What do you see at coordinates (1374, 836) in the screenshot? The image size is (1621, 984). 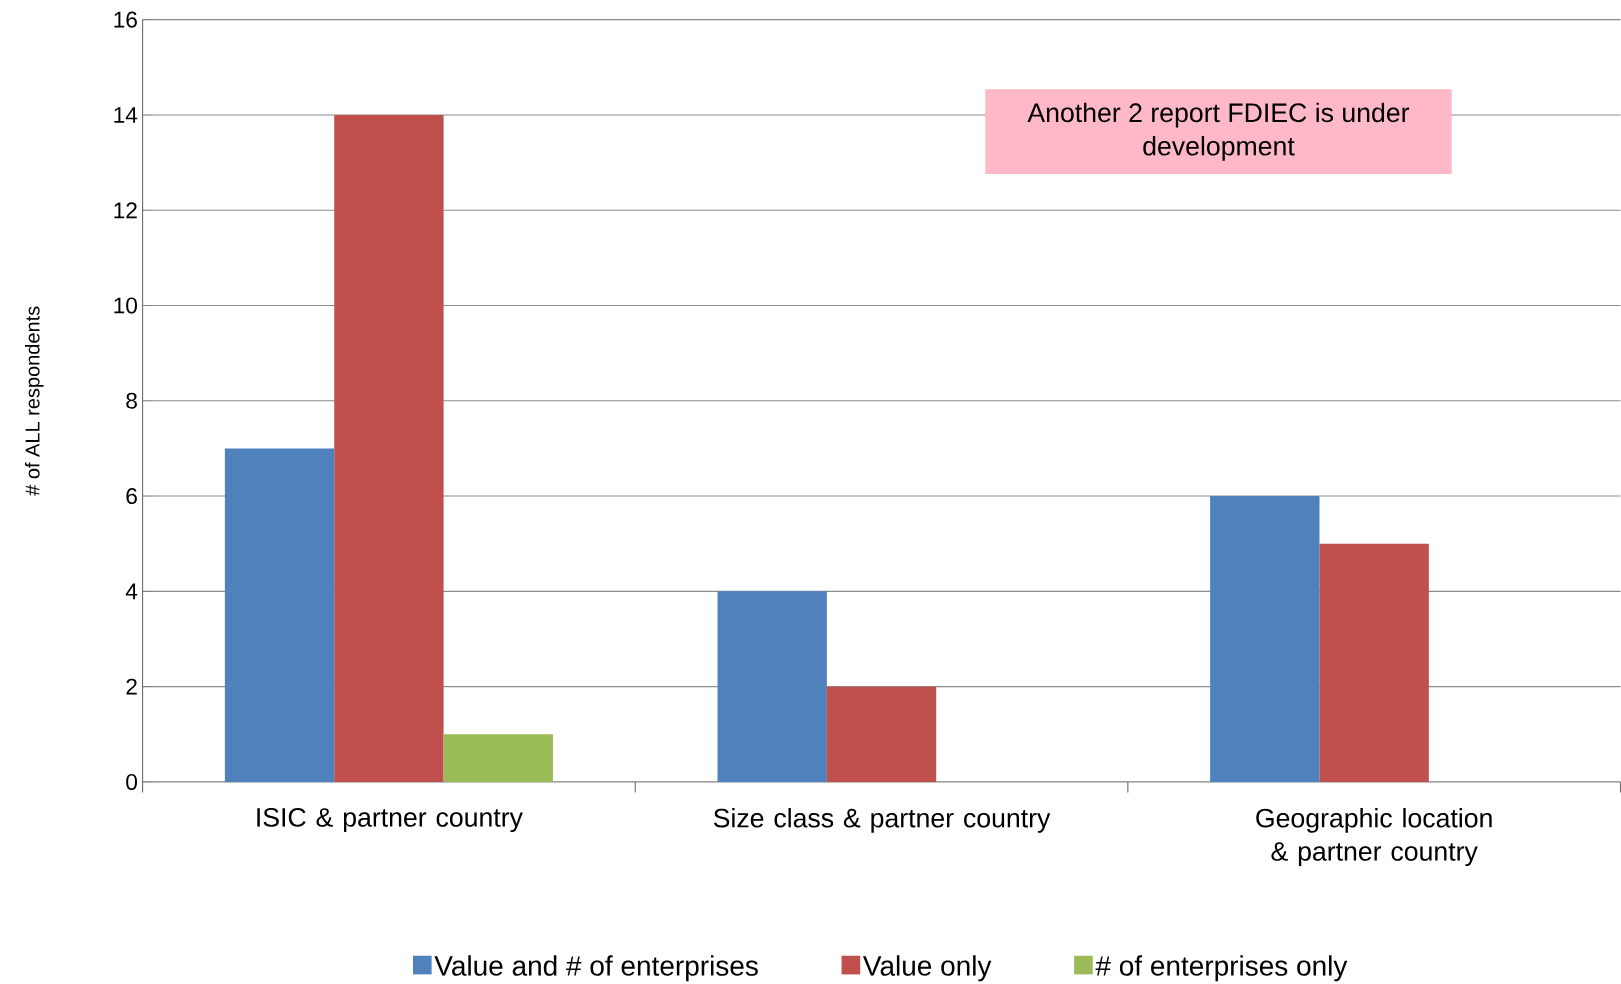 I see `x-tick-label: Geographic location & partner country` at bounding box center [1374, 836].